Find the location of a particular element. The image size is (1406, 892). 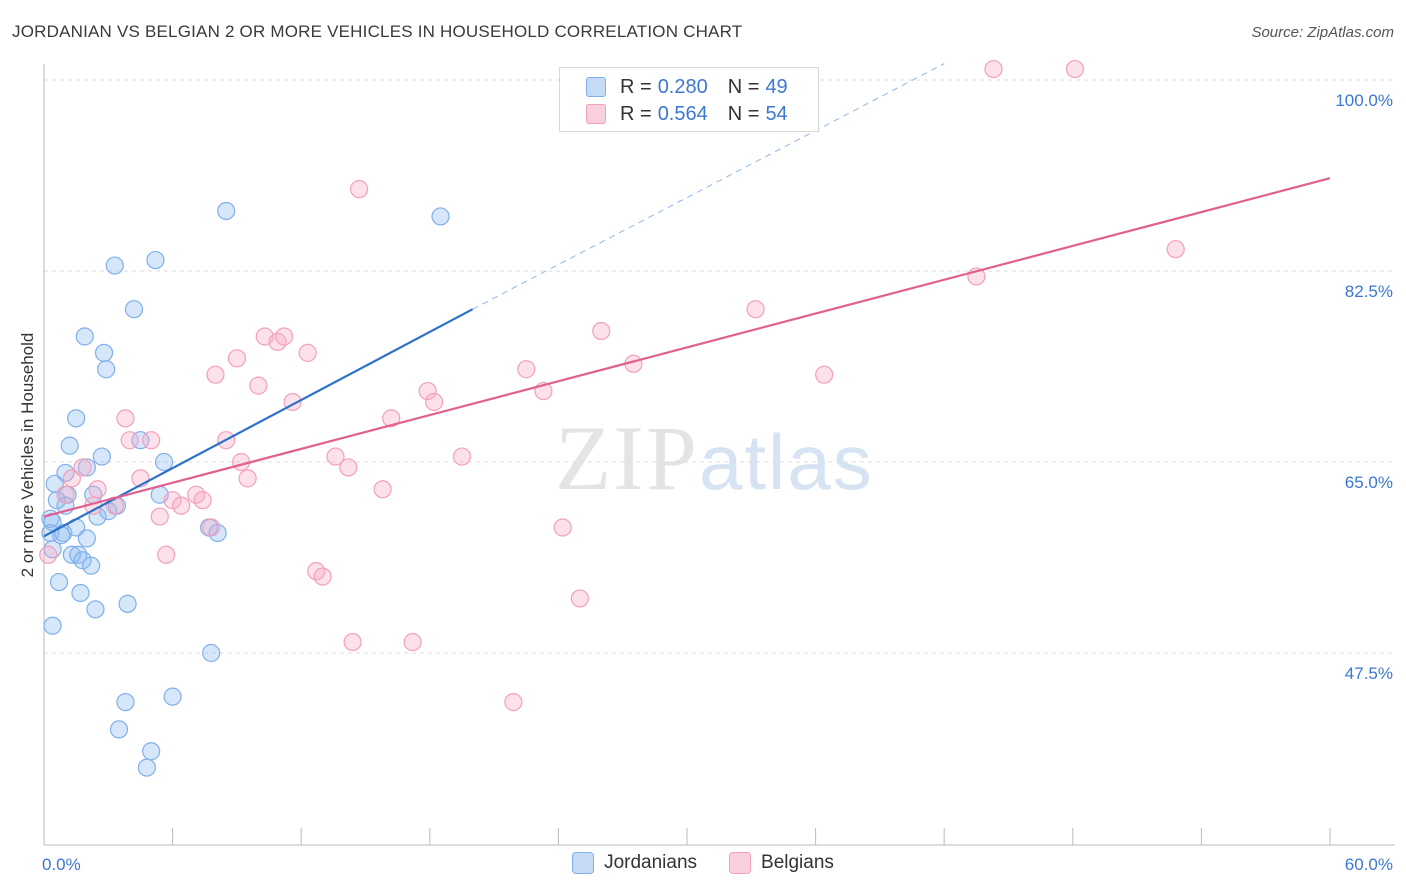

legend-row-jordanians: R = 0.280 N = 49 is located at coordinates (687, 87).